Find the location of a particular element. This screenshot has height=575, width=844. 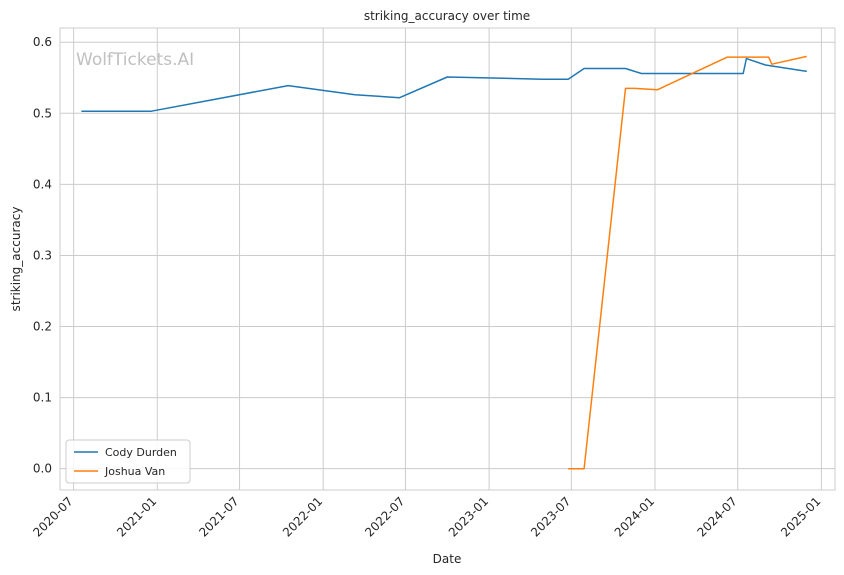

x-tick-label: 2024-01 is located at coordinates (634, 516).